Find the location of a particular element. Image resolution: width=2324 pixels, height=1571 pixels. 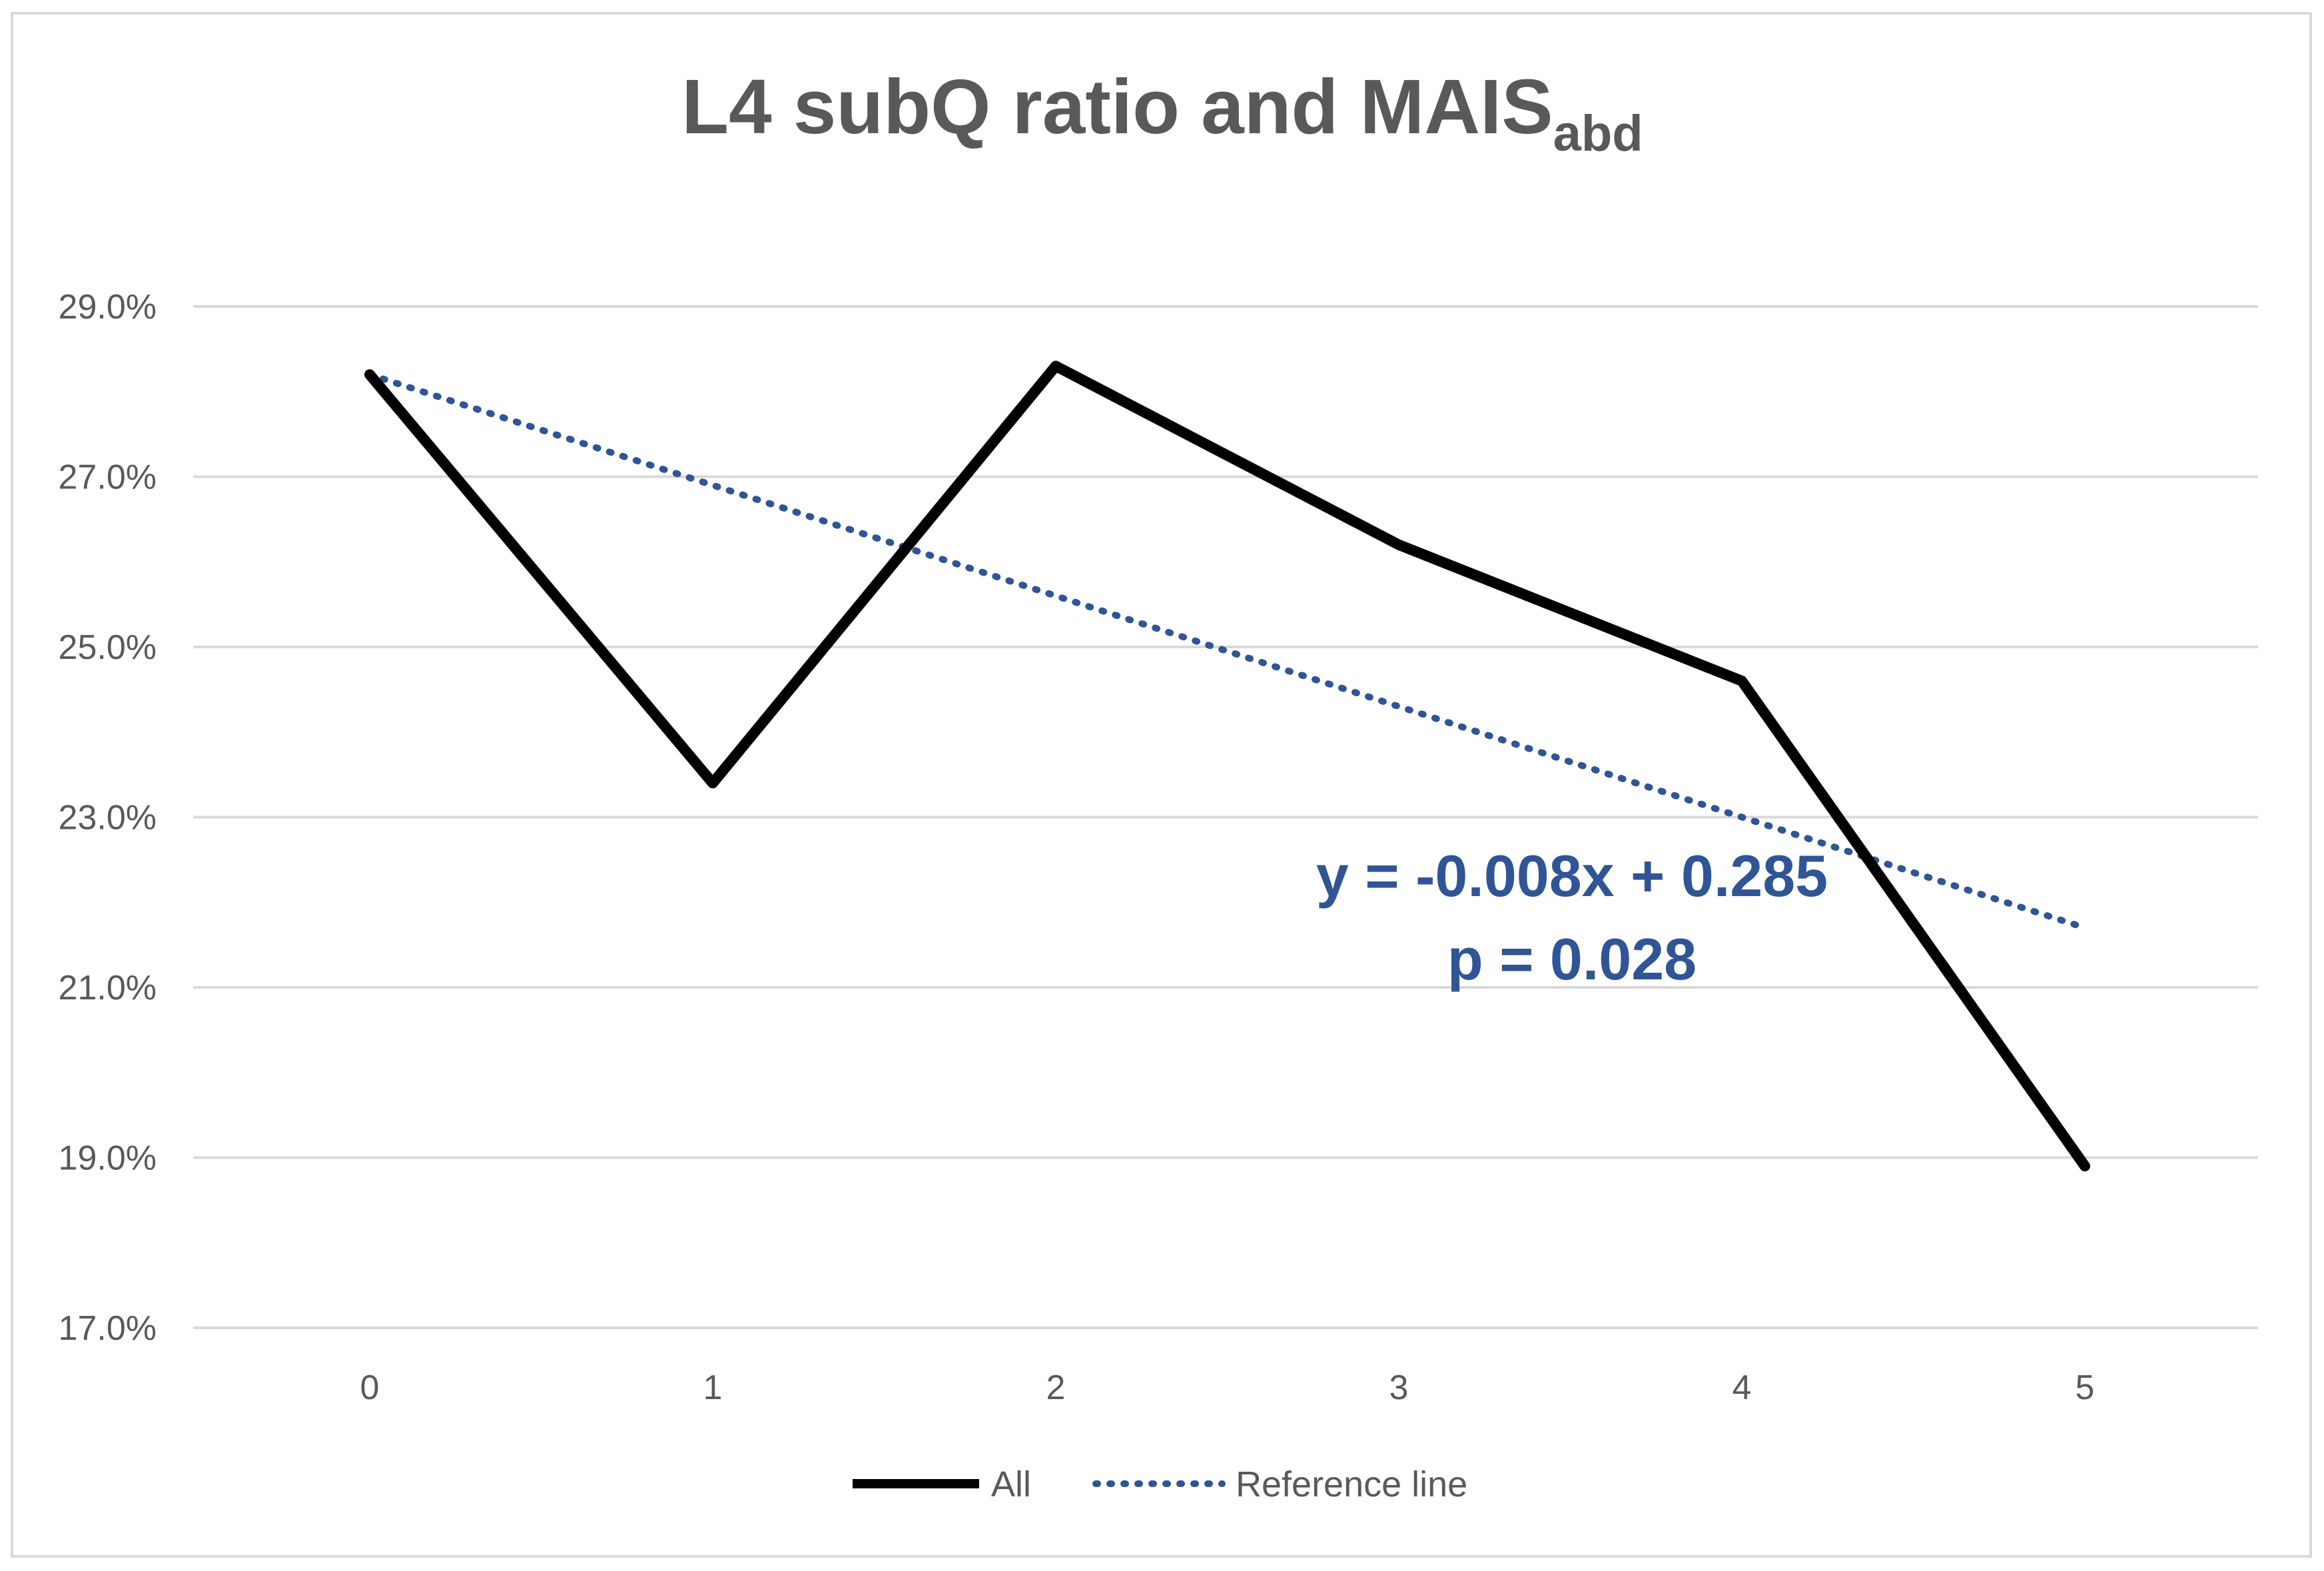

trendline-annotation: y = -0.008x + 0.285 p = 0.028 is located at coordinates (1572, 918).